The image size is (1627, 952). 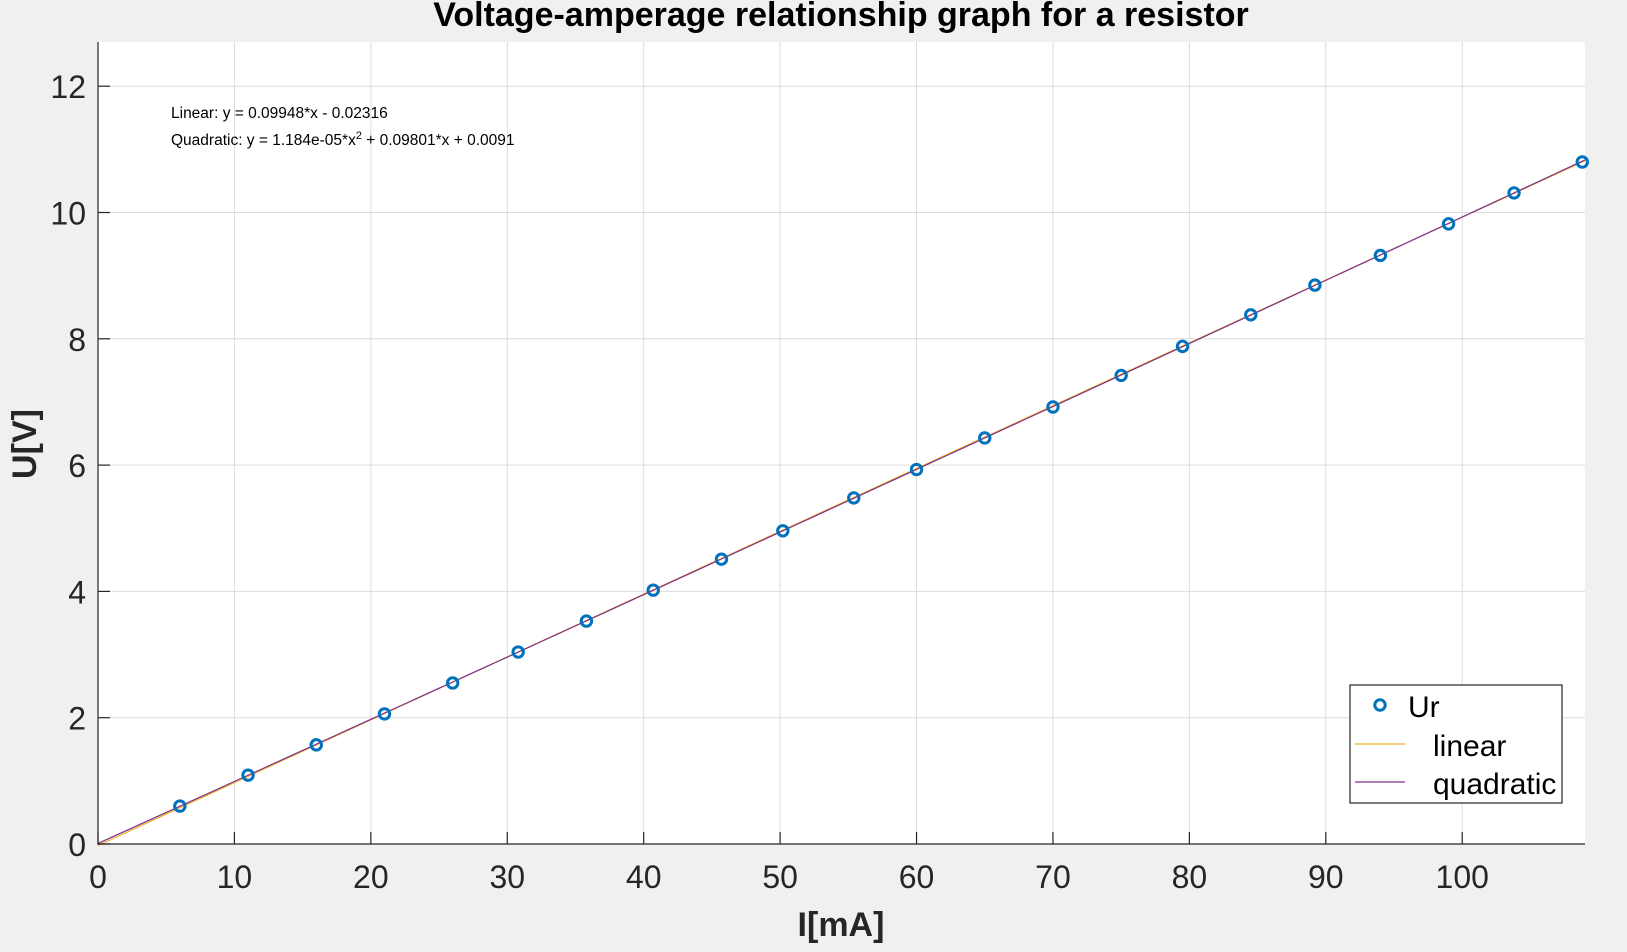 What do you see at coordinates (25, 444) in the screenshot?
I see `y-axis-label: U[V]` at bounding box center [25, 444].